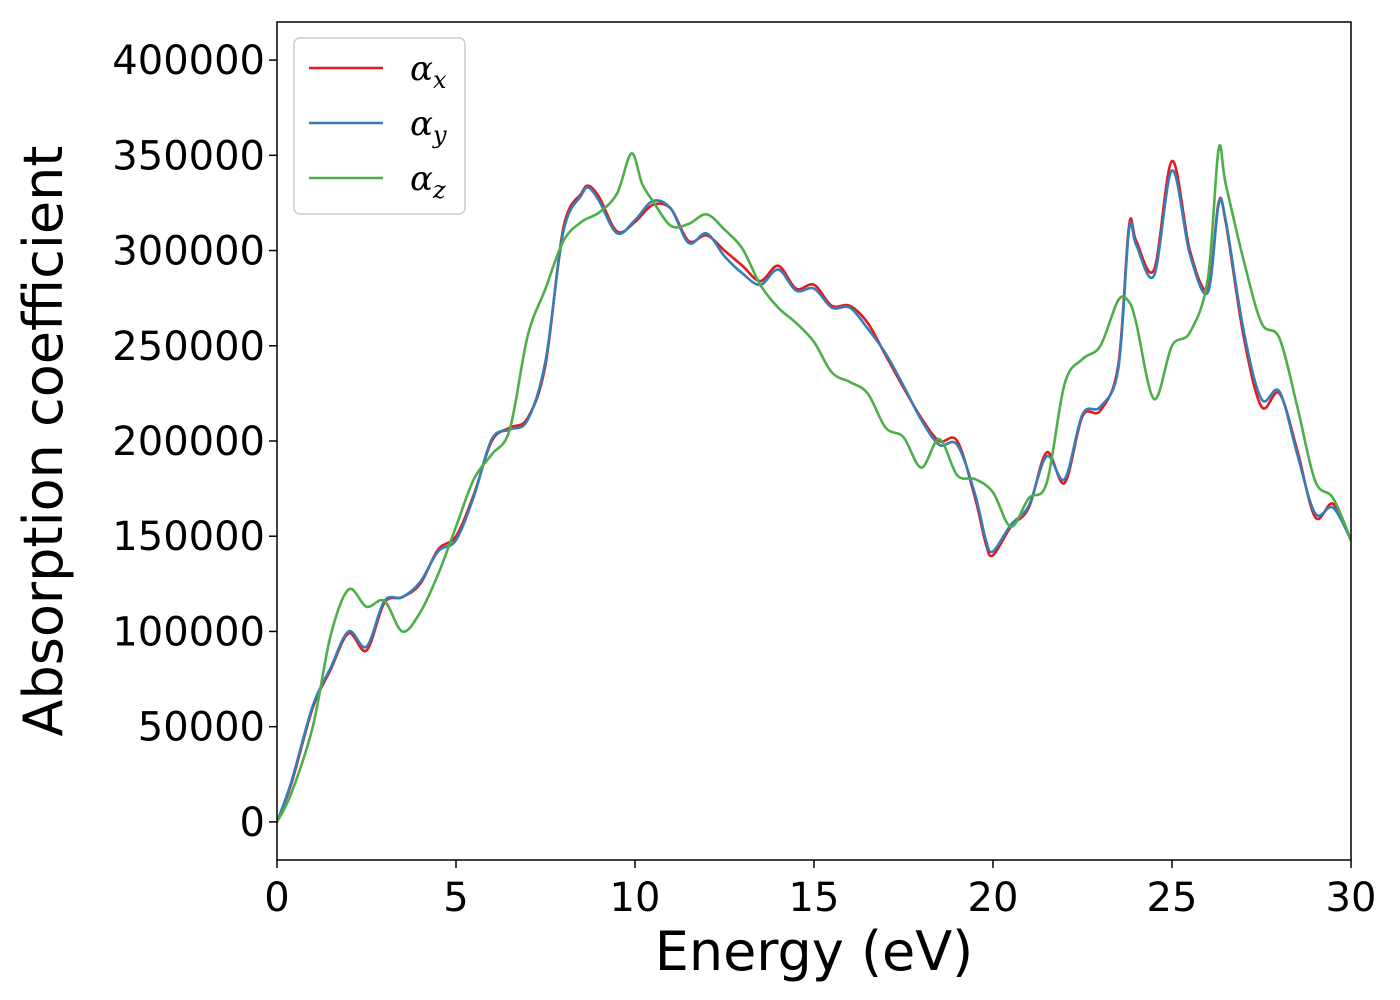 This screenshot has width=1400, height=1000. I want to click on y-tick-label: 50000, so click(201, 728).